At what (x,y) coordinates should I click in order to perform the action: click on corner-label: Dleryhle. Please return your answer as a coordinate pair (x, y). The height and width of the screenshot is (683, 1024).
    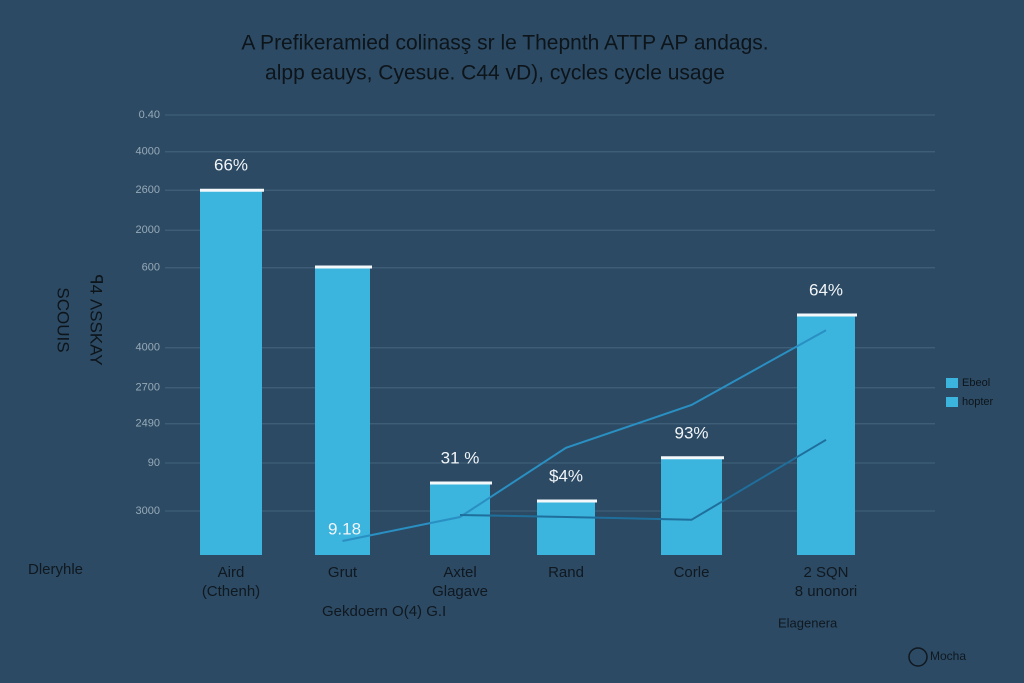
    Looking at the image, I should click on (55, 569).